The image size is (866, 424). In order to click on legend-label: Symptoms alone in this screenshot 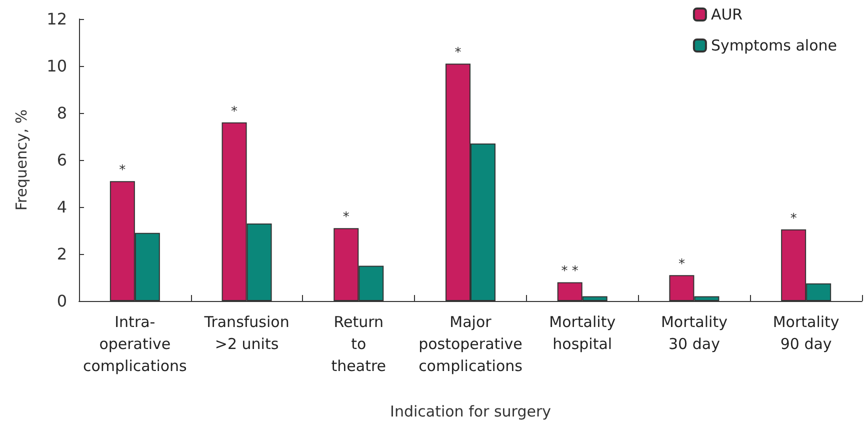, I will do `click(774, 45)`.